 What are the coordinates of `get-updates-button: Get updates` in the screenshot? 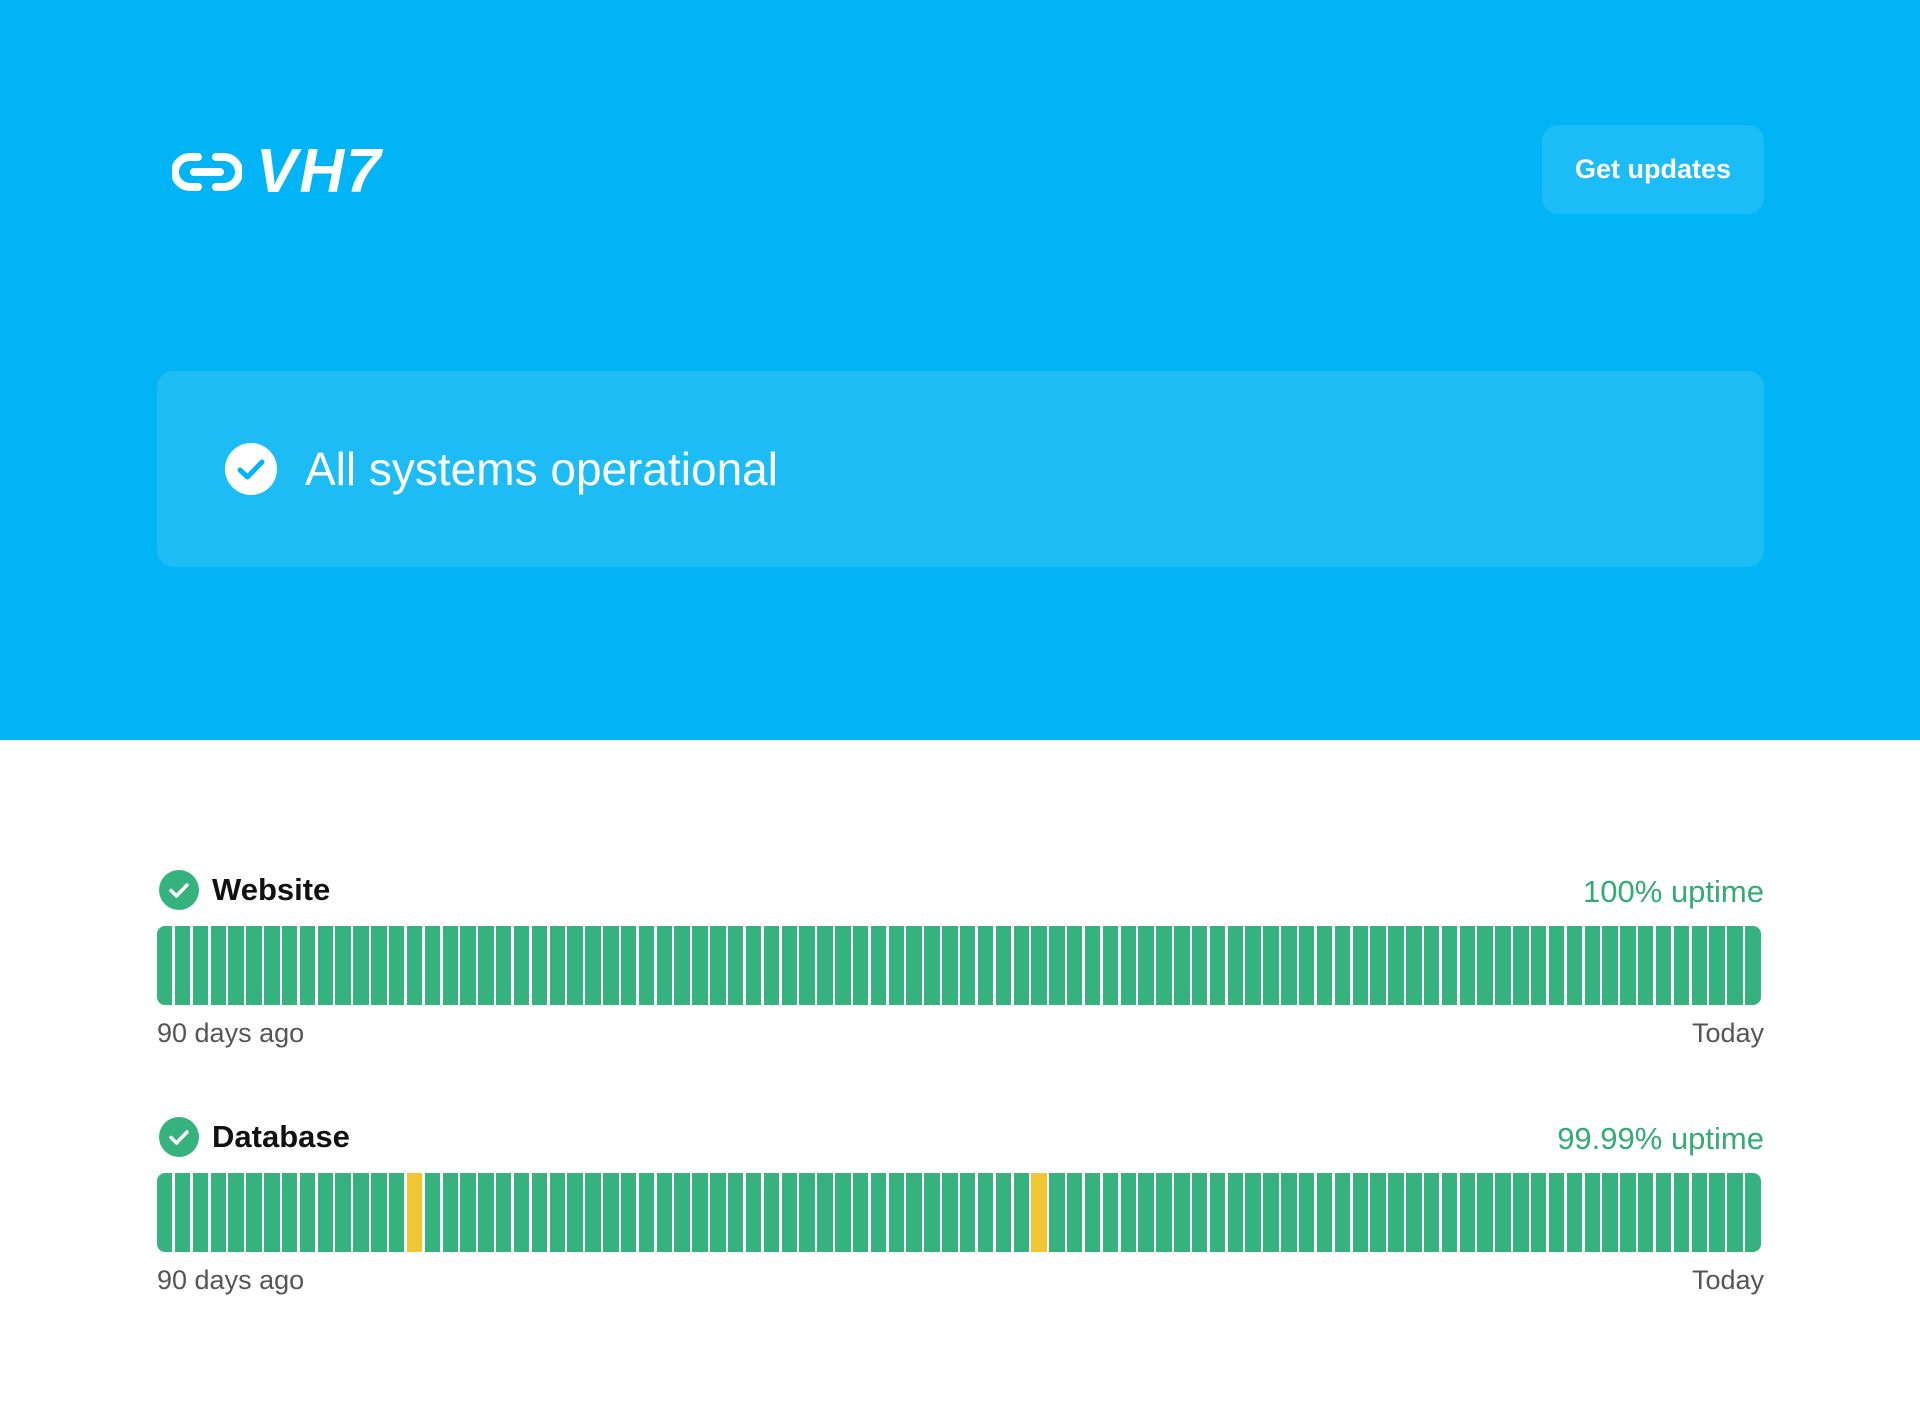 It's located at (1653, 169).